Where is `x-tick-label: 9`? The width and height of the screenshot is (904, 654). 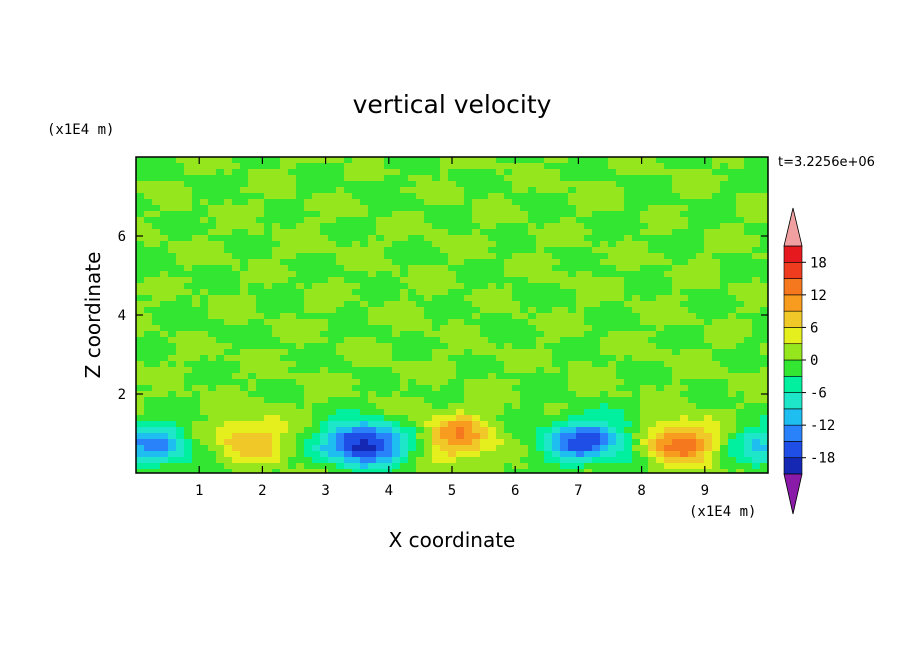 x-tick-label: 9 is located at coordinates (705, 491).